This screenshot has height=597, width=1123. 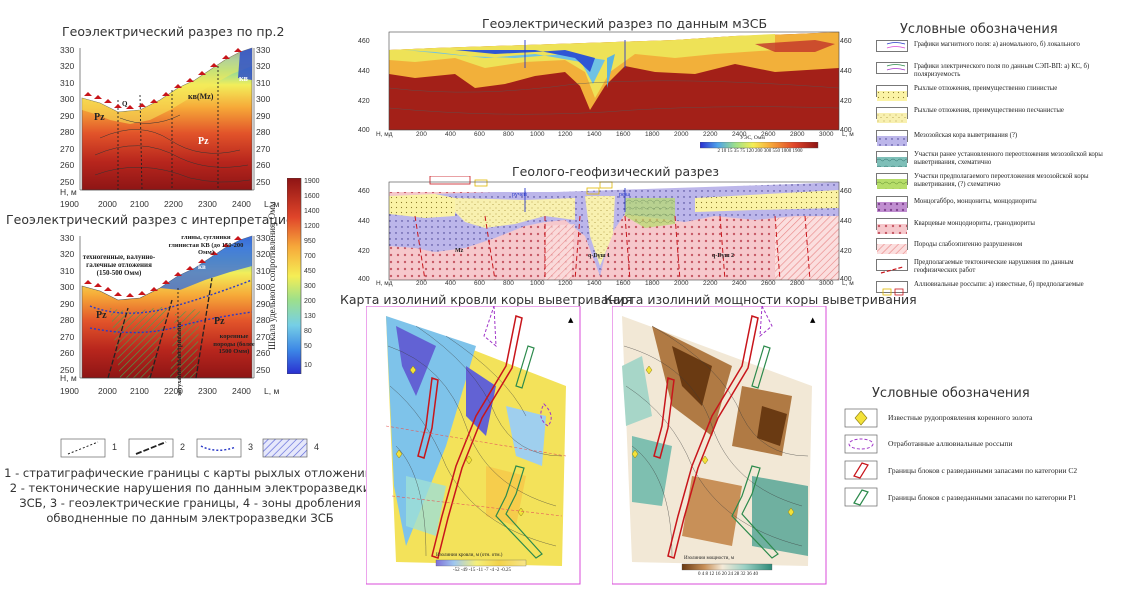 I want to click on gold-occurrence-icon, so click(x=861, y=418).